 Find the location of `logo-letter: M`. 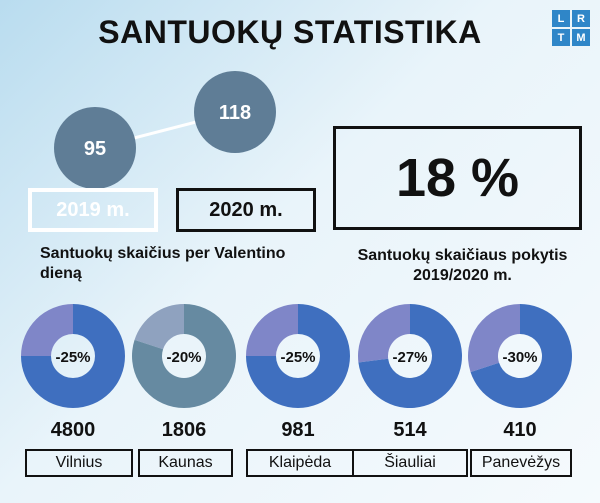

logo-letter: M is located at coordinates (581, 37).